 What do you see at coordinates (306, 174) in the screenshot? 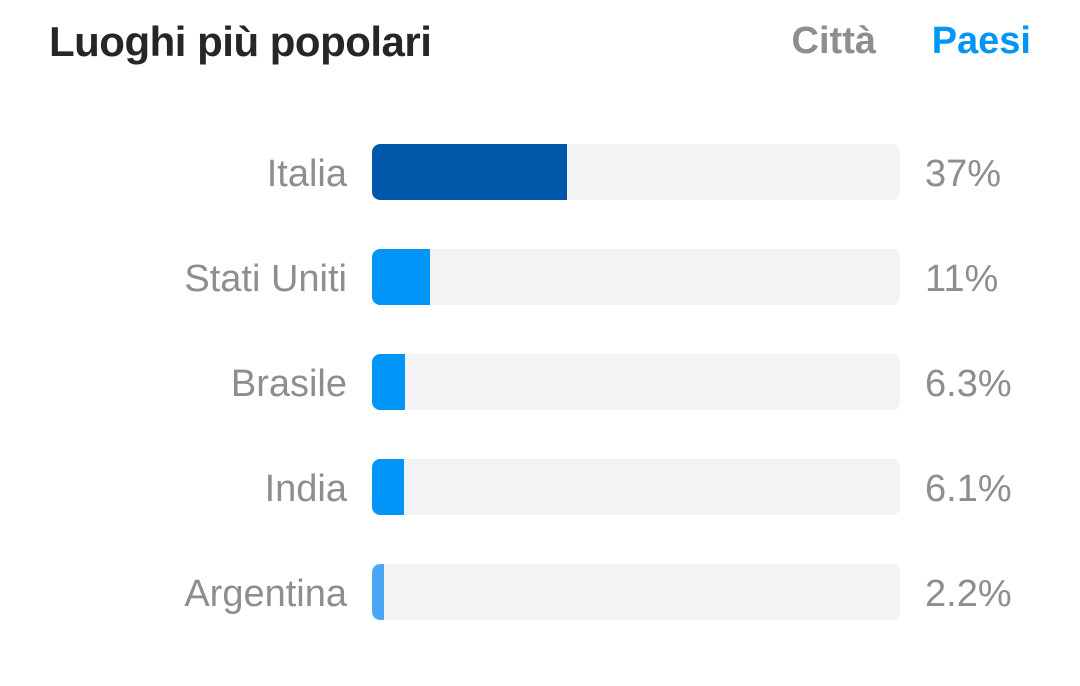
I see `bar-category-label: Italia` at bounding box center [306, 174].